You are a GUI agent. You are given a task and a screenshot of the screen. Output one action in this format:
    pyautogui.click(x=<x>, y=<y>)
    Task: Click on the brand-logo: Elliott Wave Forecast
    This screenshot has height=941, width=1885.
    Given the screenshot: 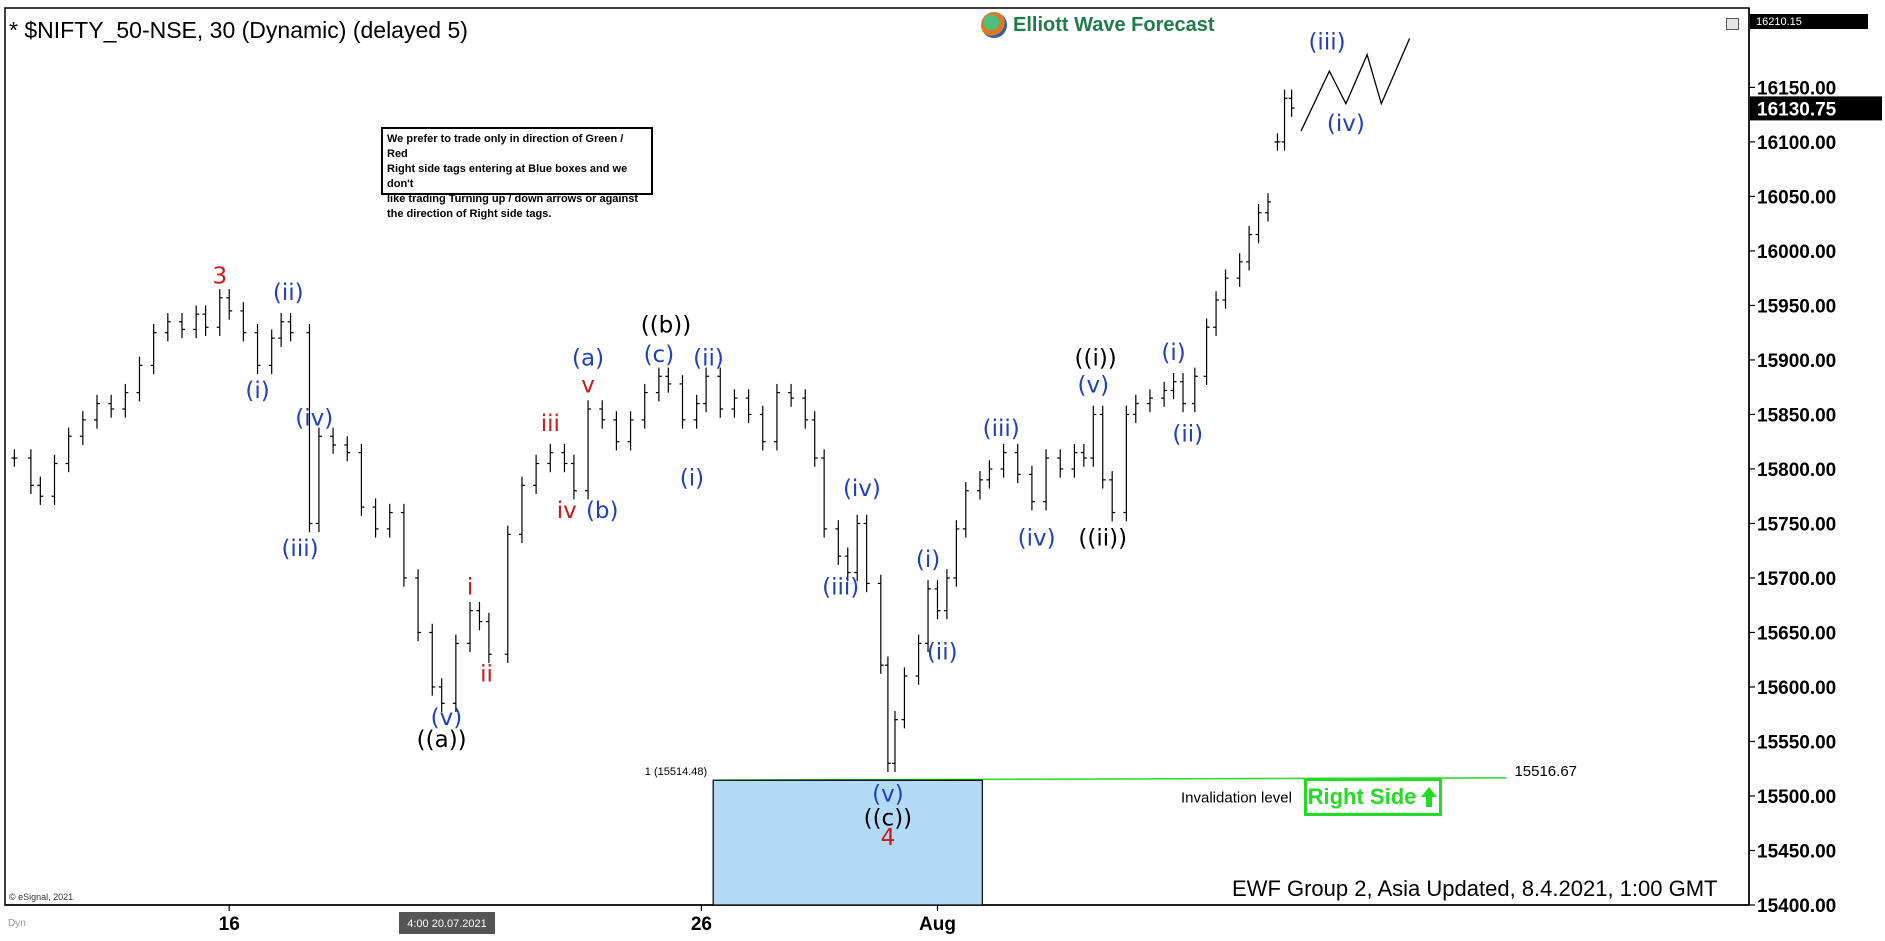 What is the action you would take?
    pyautogui.click(x=1098, y=25)
    